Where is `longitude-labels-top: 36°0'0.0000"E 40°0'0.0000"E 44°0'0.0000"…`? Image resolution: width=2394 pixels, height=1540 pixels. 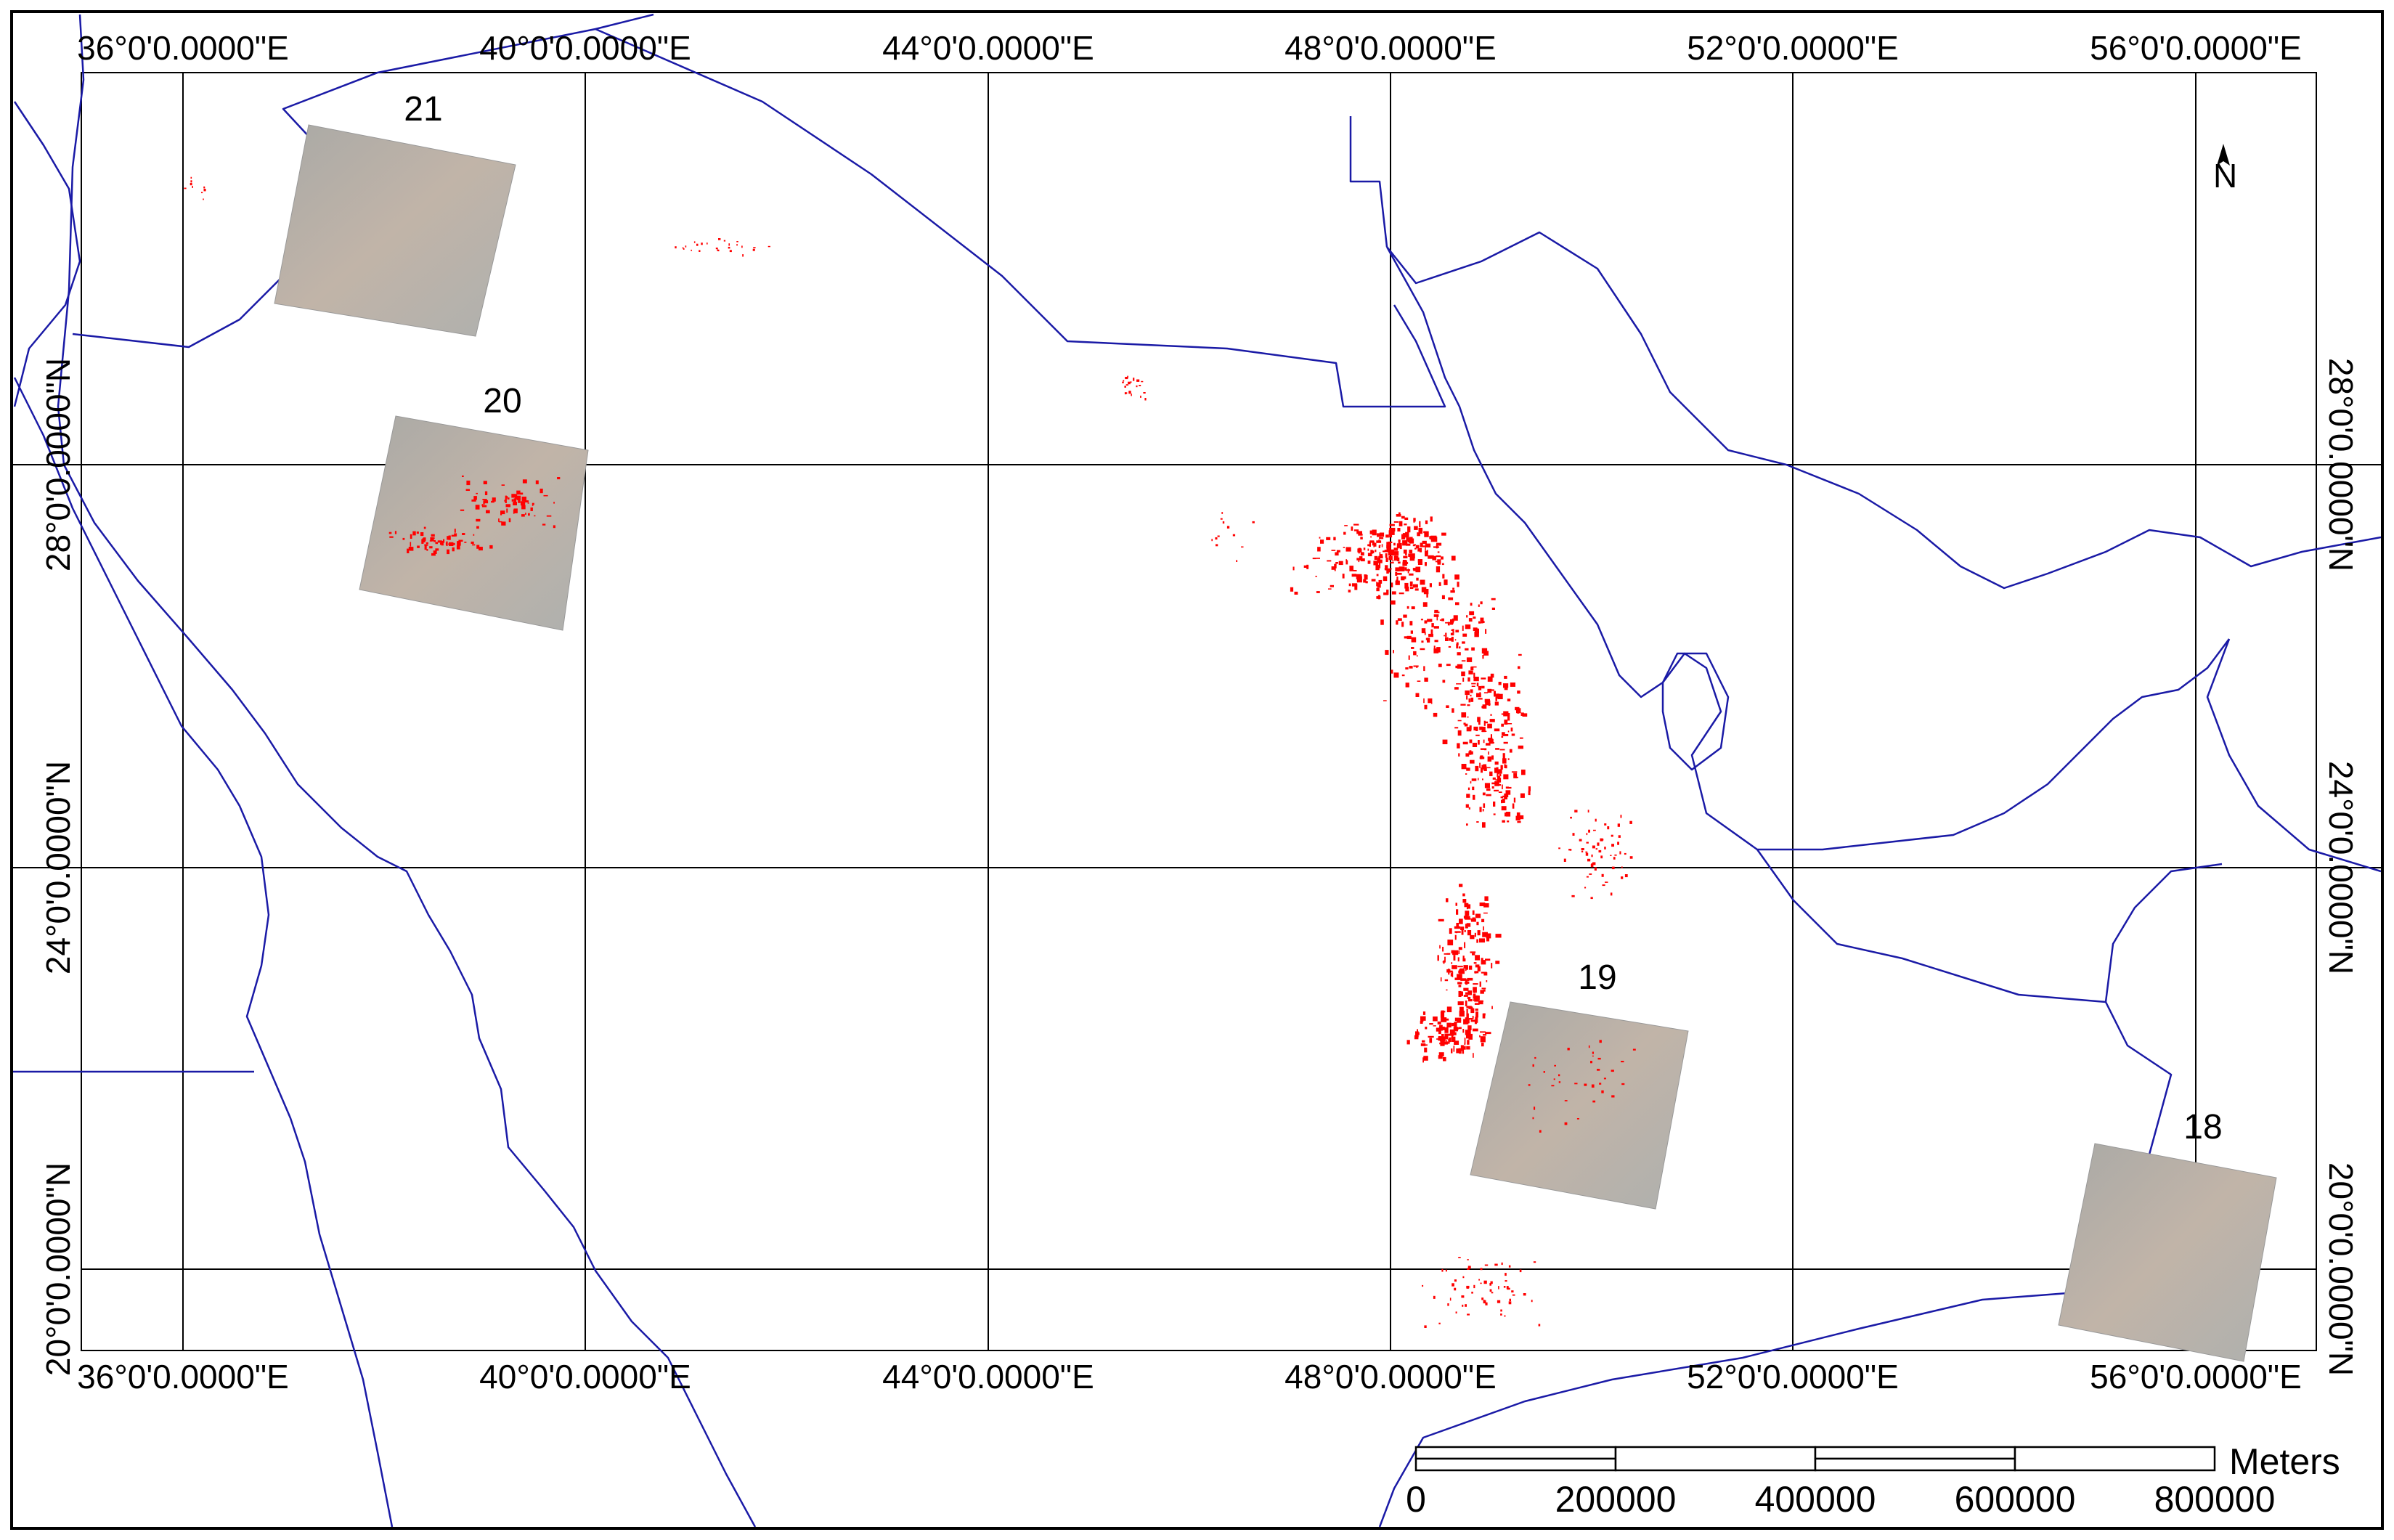
longitude-labels-top: 36°0'0.0000"E 40°0'0.0000"E 44°0'0.0000"… is located at coordinates (1189, 48).